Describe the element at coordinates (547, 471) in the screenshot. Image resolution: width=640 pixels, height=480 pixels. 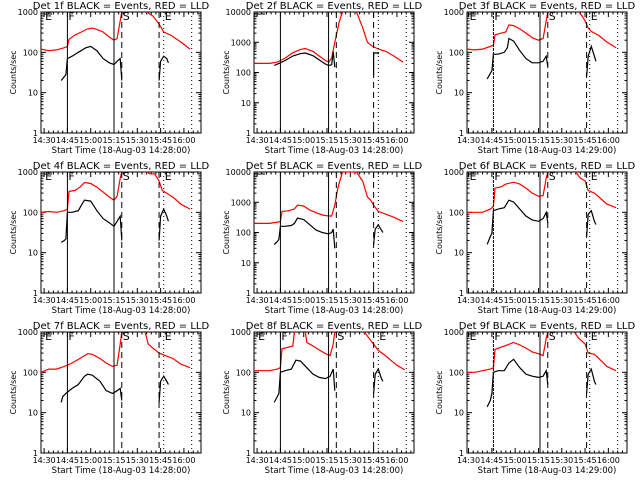
I see `x-axis-label: Start Time (18-Aug-03 14:29:00)` at that location.